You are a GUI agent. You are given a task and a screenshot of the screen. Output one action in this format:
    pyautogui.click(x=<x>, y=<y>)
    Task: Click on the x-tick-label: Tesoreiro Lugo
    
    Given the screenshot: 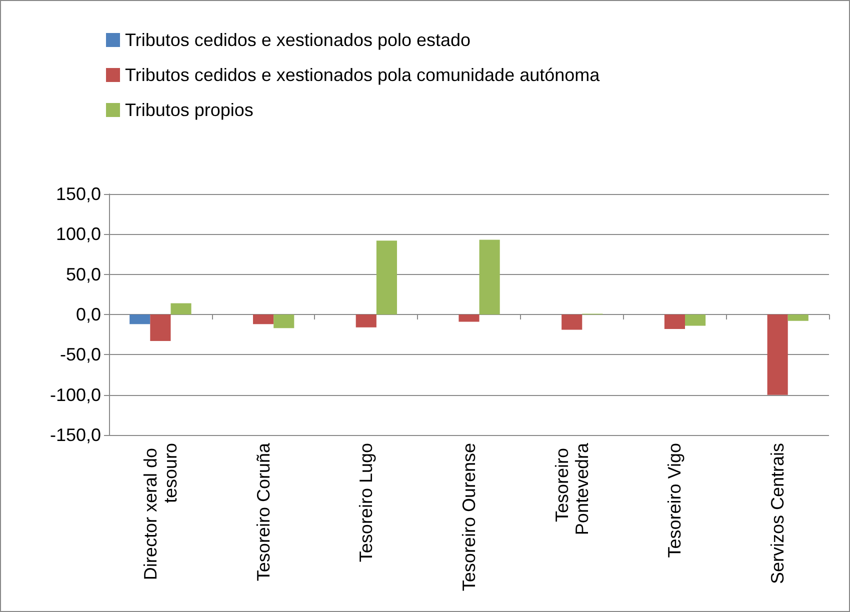 What is the action you would take?
    pyautogui.click(x=366, y=502)
    